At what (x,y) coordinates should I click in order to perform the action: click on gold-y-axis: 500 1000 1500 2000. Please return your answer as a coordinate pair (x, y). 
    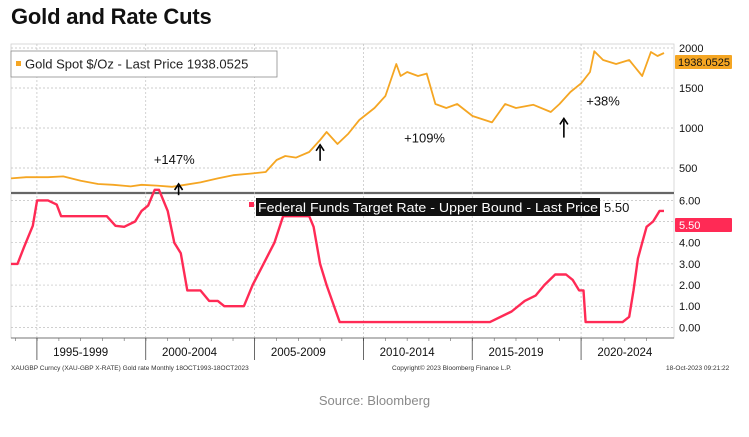
    Looking at the image, I should click on (691, 109).